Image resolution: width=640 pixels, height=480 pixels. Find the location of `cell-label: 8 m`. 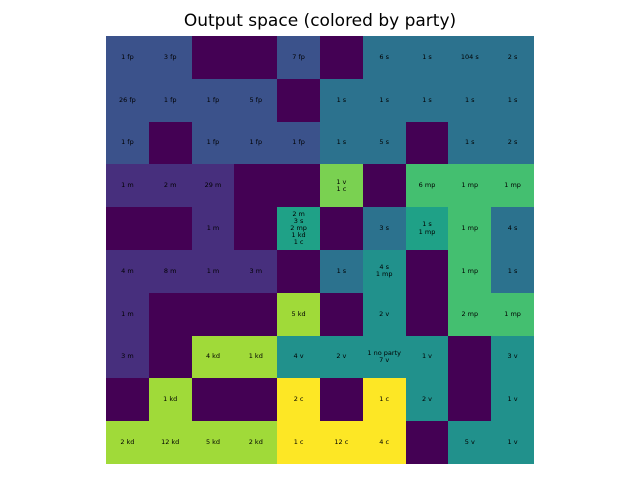

cell-label: 8 m is located at coordinates (170, 270).